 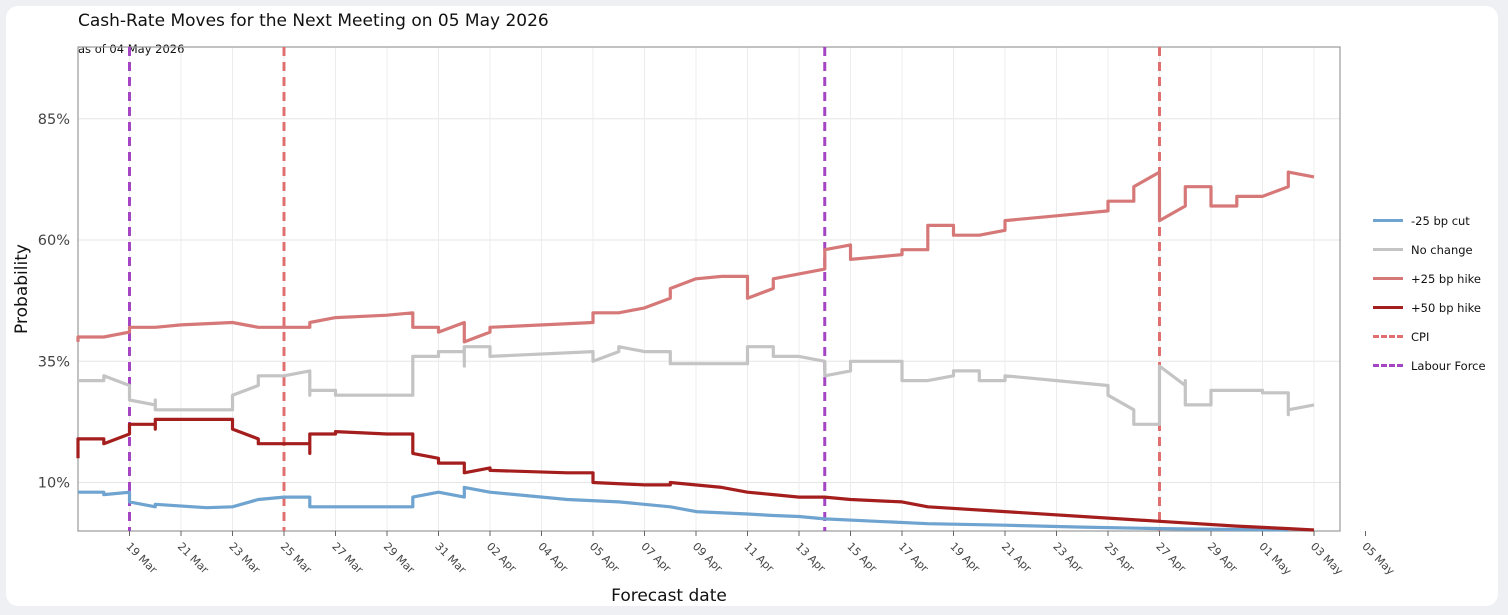 What do you see at coordinates (450, 558) in the screenshot?
I see `x-tick-label: 31 Mar` at bounding box center [450, 558].